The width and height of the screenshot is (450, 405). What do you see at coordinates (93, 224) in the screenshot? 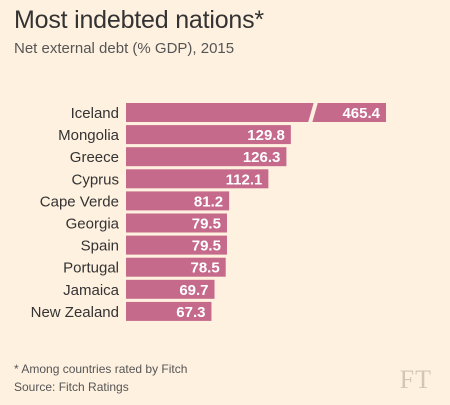
I see `category-label: Georgia` at bounding box center [93, 224].